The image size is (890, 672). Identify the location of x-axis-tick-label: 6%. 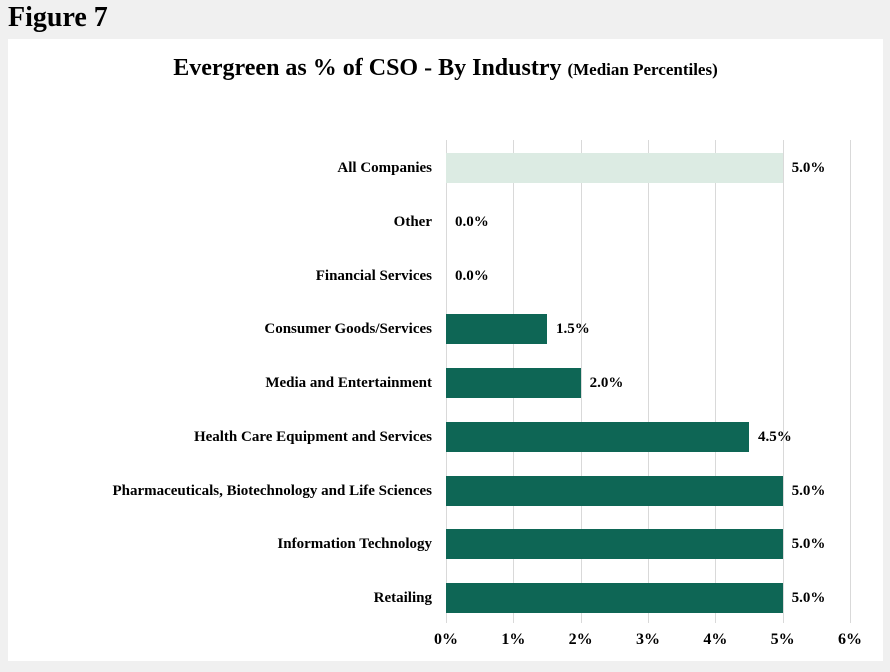
(850, 639).